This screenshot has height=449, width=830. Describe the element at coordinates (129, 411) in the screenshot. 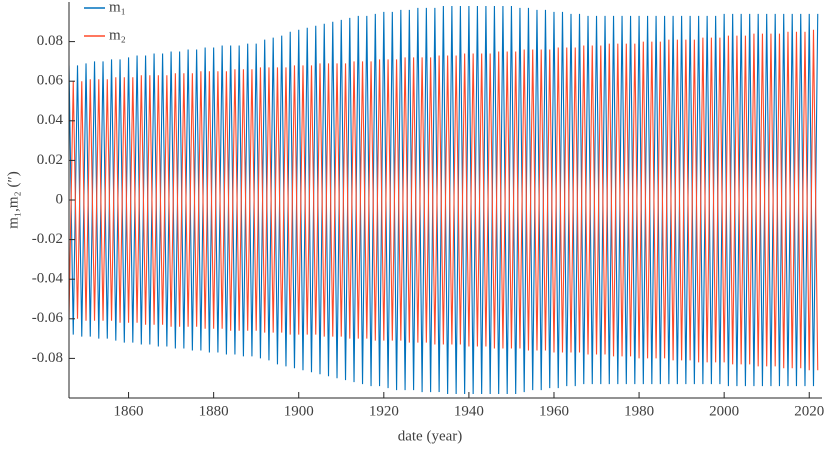

I see `x-tick-label: 1860` at that location.